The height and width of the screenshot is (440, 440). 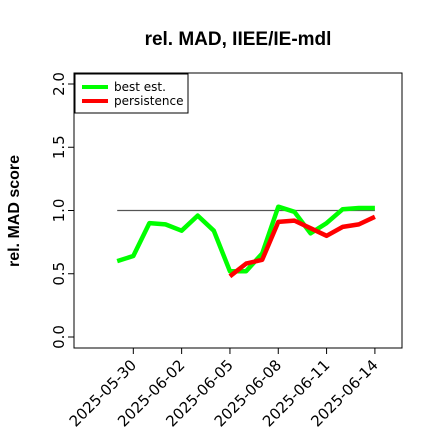 What do you see at coordinates (148, 101) in the screenshot?
I see `legend-label-persistence: persistence` at bounding box center [148, 101].